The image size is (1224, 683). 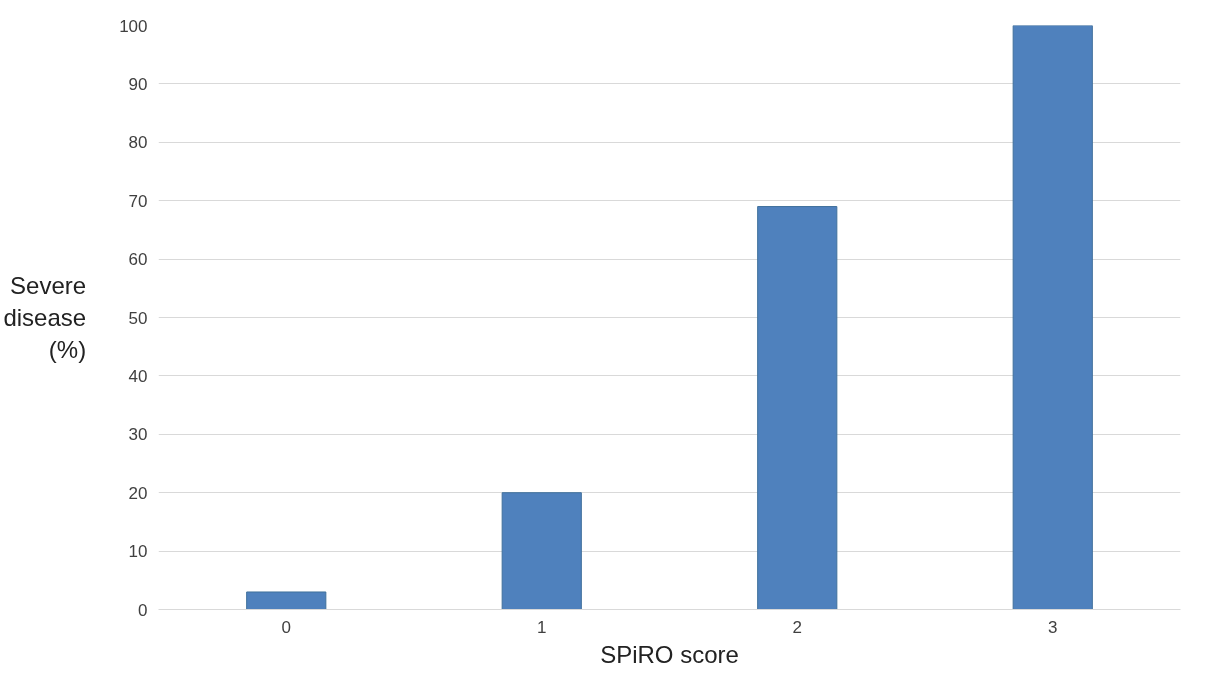 What do you see at coordinates (138, 260) in the screenshot?
I see `y-tick-label: 60` at bounding box center [138, 260].